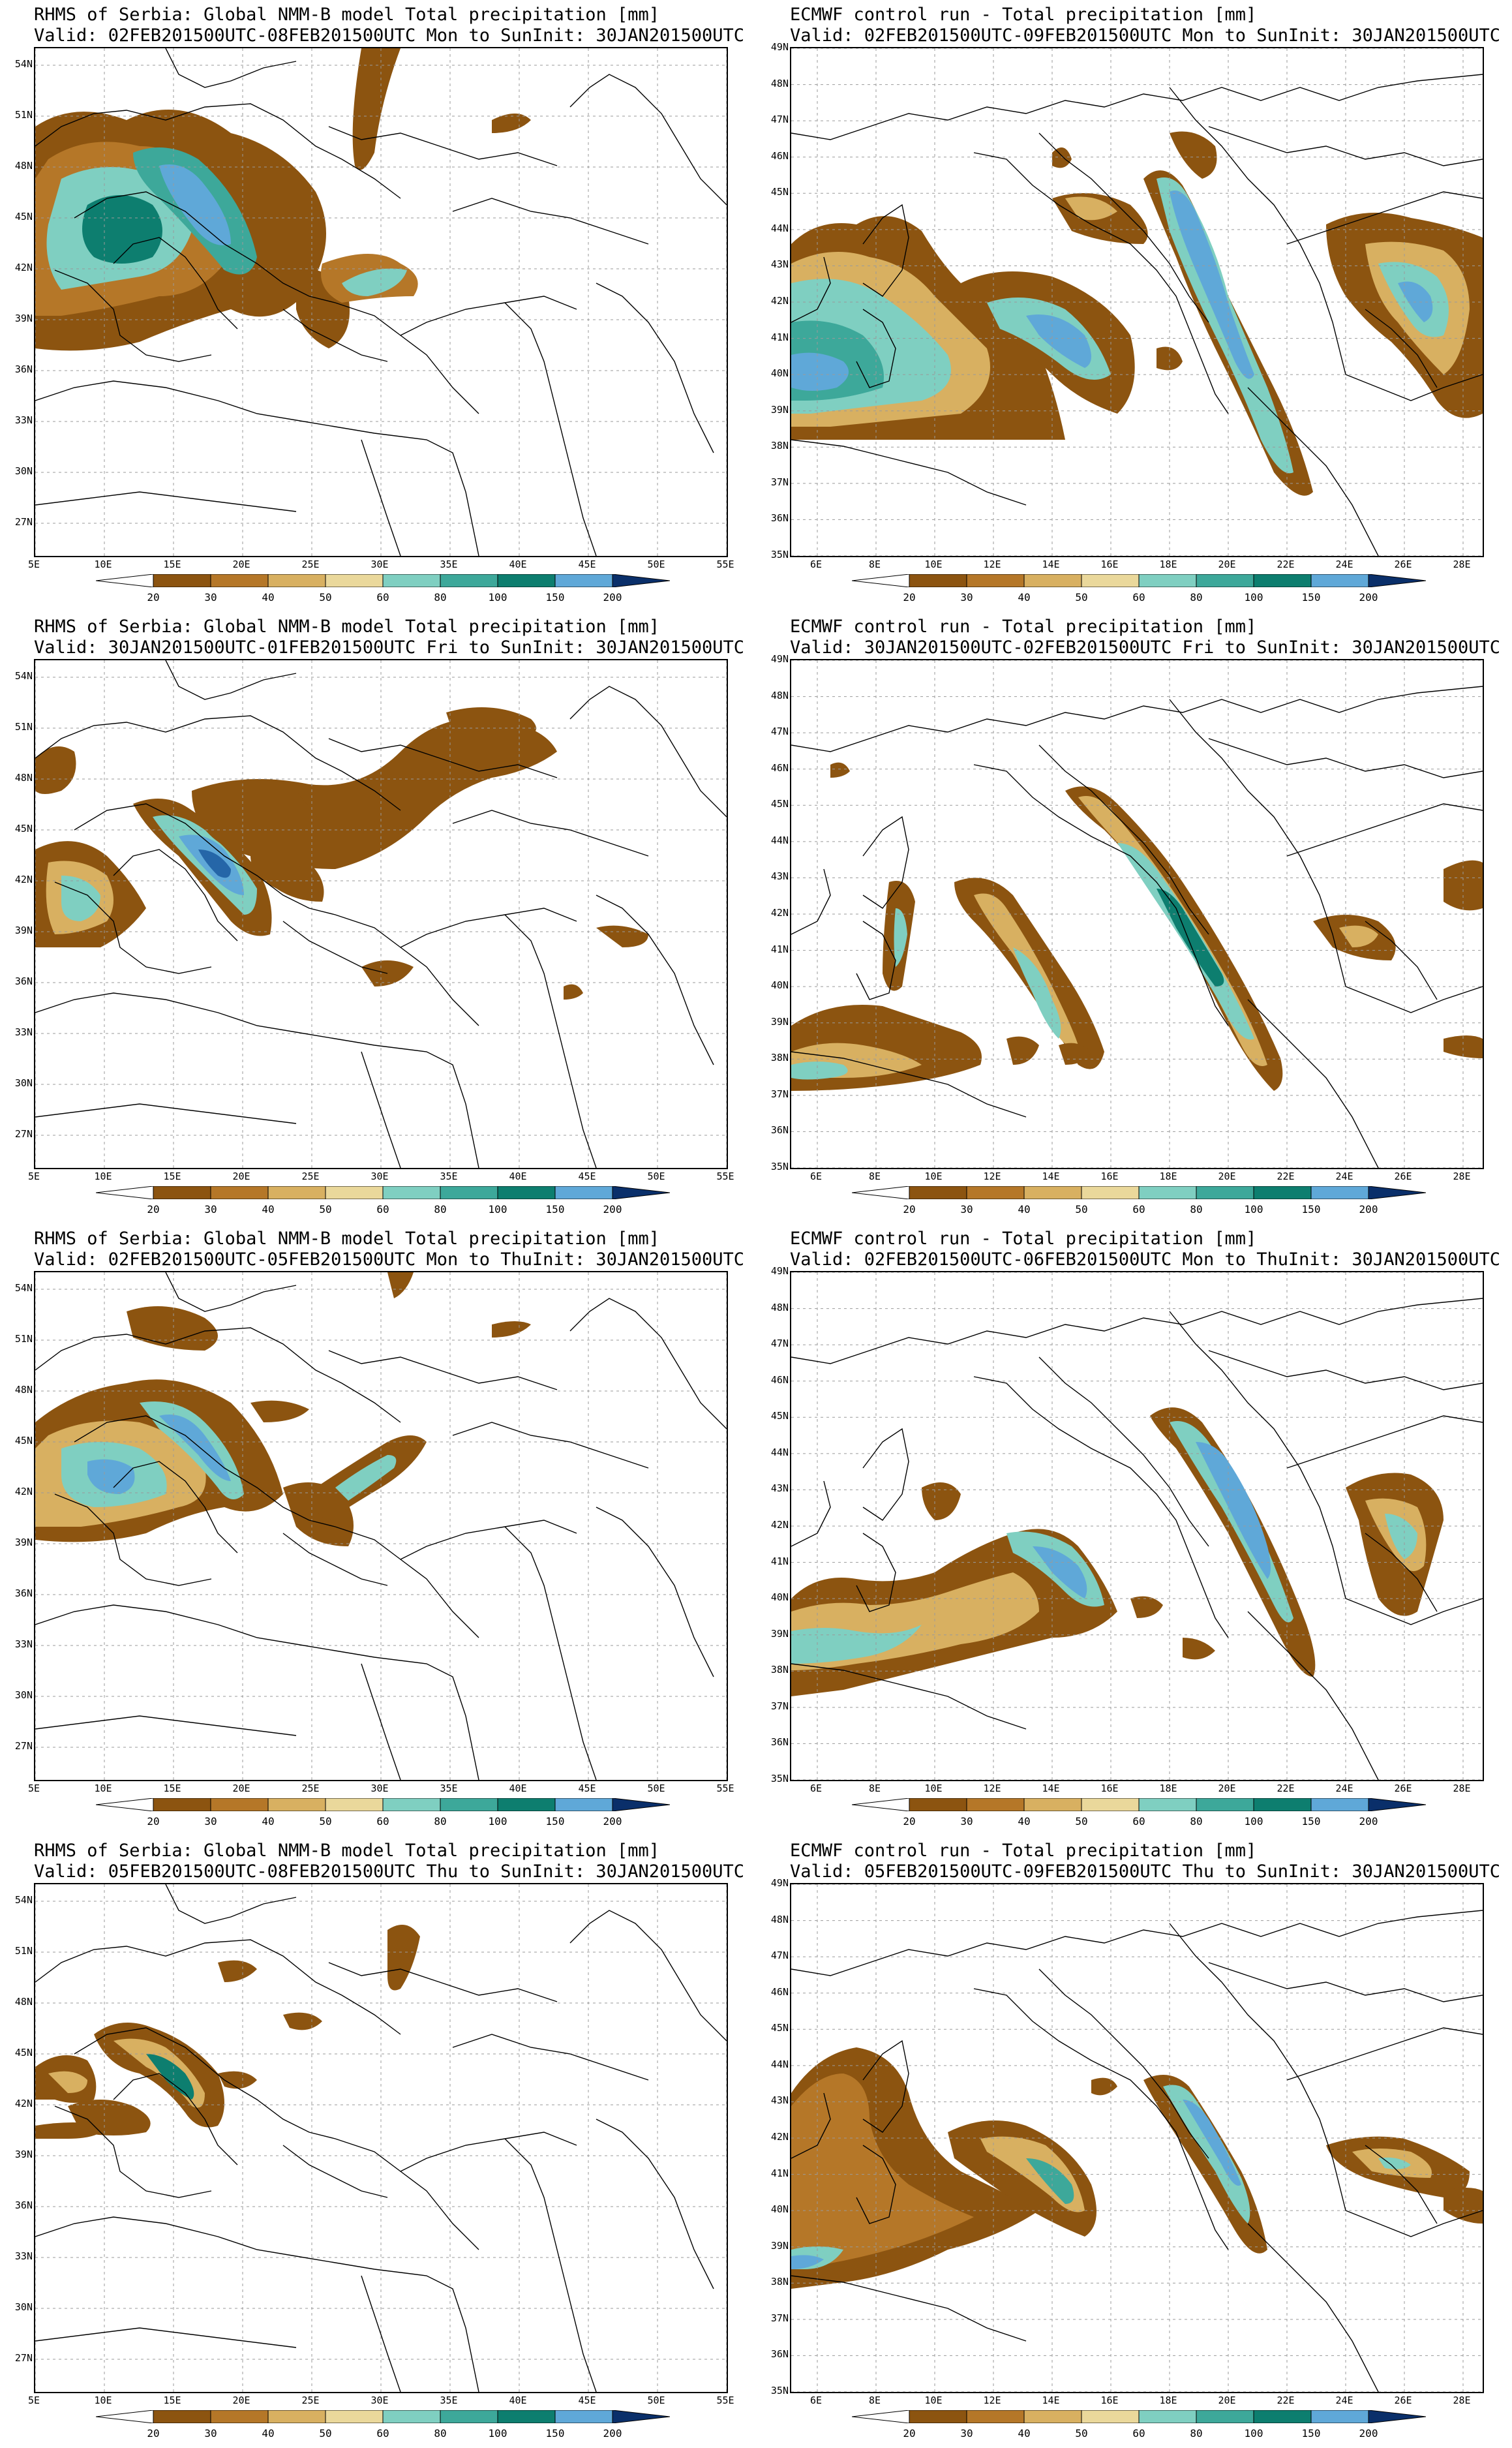 This screenshot has height=2448, width=1512. I want to click on colorbar-svg, so click(1139, 1193).